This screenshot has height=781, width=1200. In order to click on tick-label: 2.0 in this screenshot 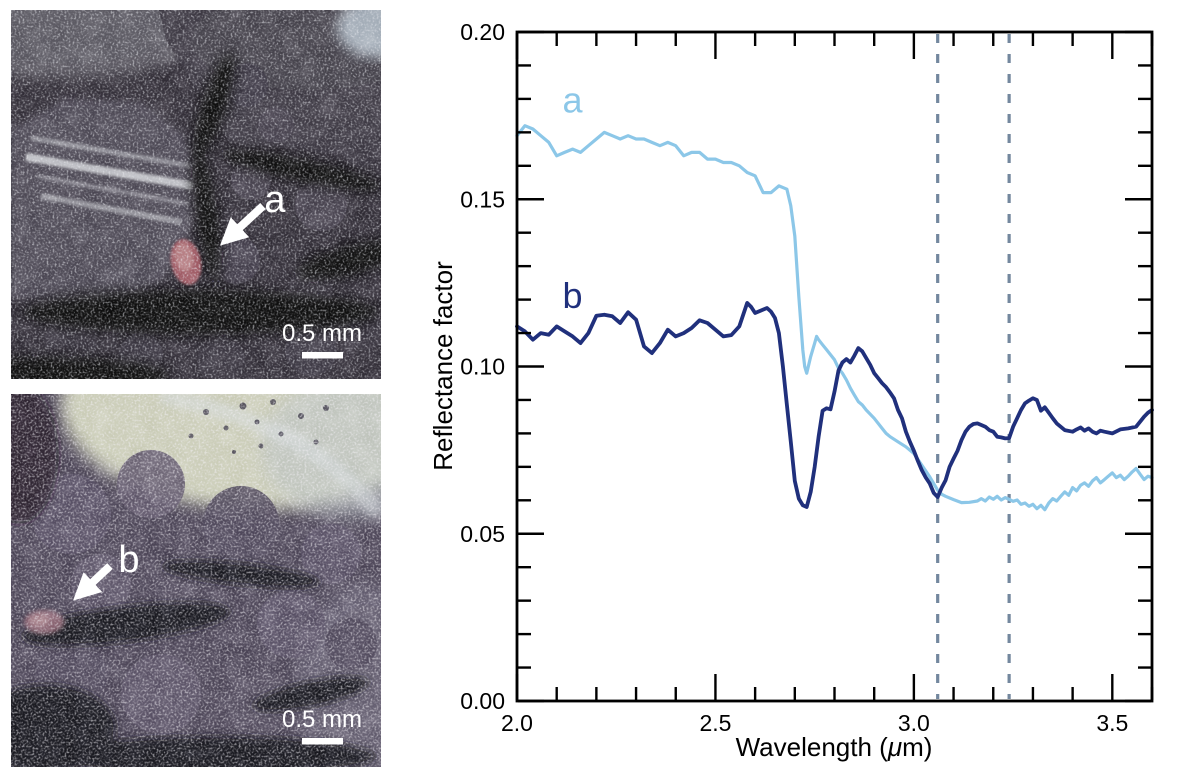, I will do `click(517, 723)`.